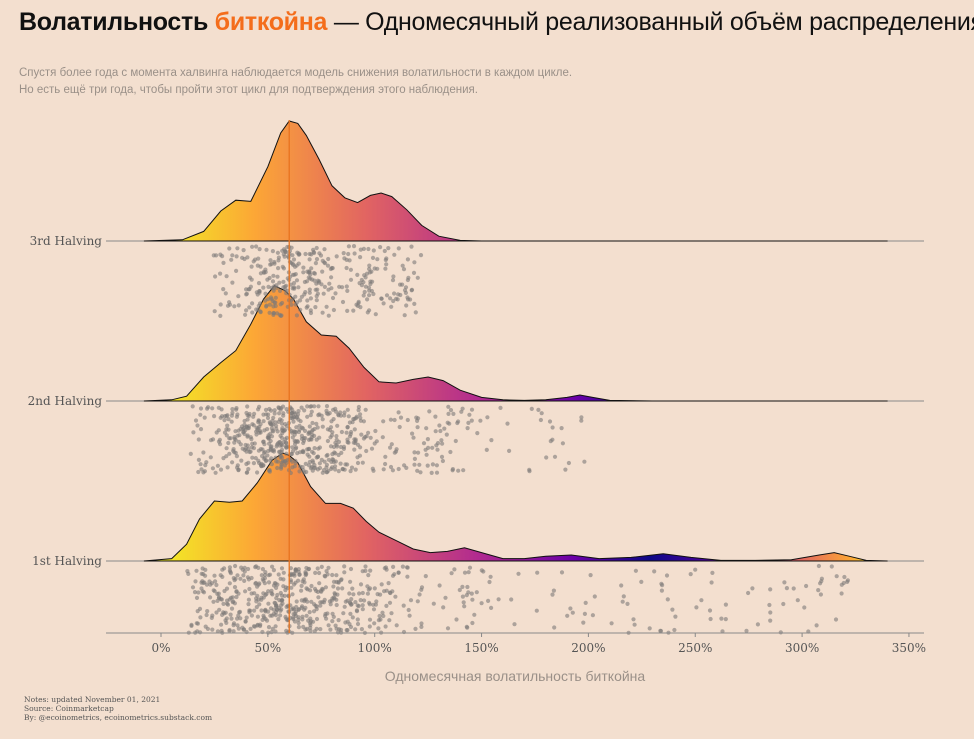 The width and height of the screenshot is (974, 739). What do you see at coordinates (695, 648) in the screenshot?
I see `x-tick-label: 250%` at bounding box center [695, 648].